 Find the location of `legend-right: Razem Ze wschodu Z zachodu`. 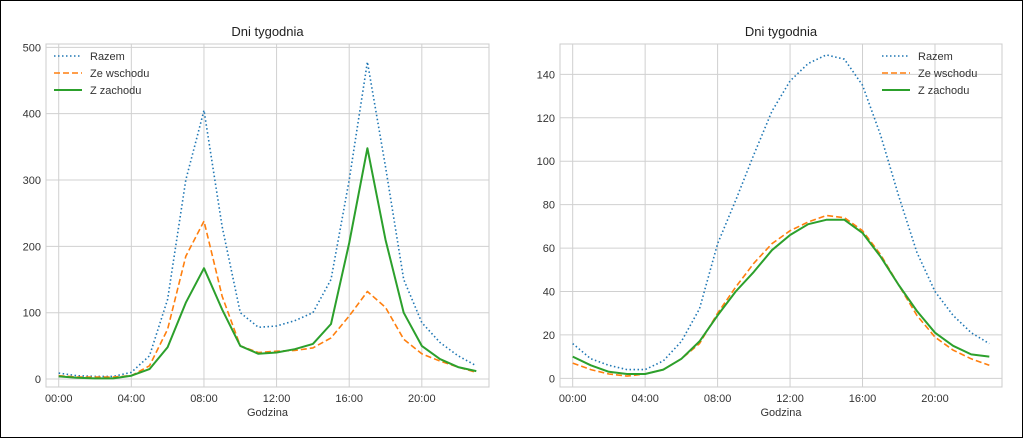

legend-right: Razem Ze wschodu Z zachodu is located at coordinates (929, 74).